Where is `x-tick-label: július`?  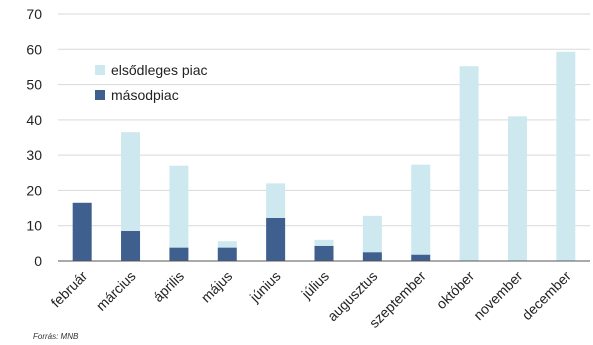 x-tick-label: július is located at coordinates (315, 285).